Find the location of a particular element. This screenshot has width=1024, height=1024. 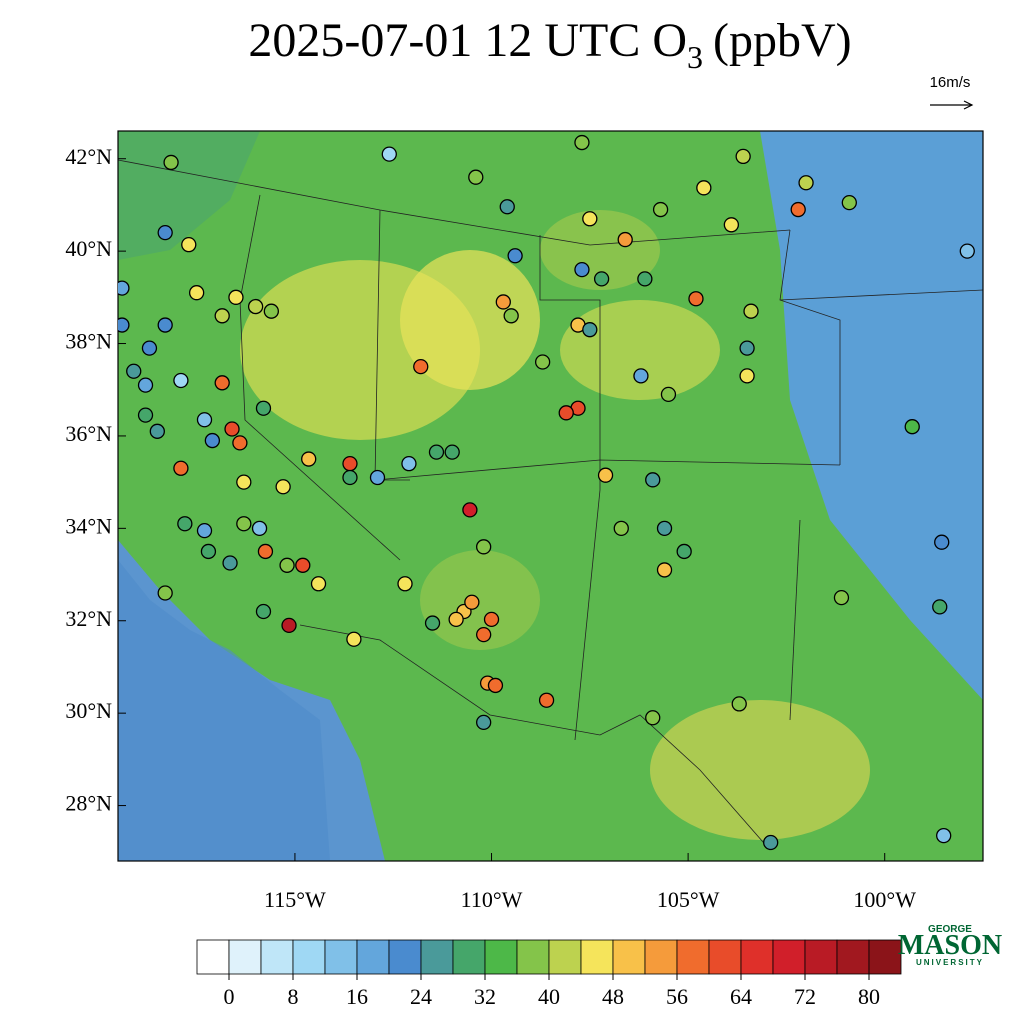

lat-label: 30°N is located at coordinates (88, 710).